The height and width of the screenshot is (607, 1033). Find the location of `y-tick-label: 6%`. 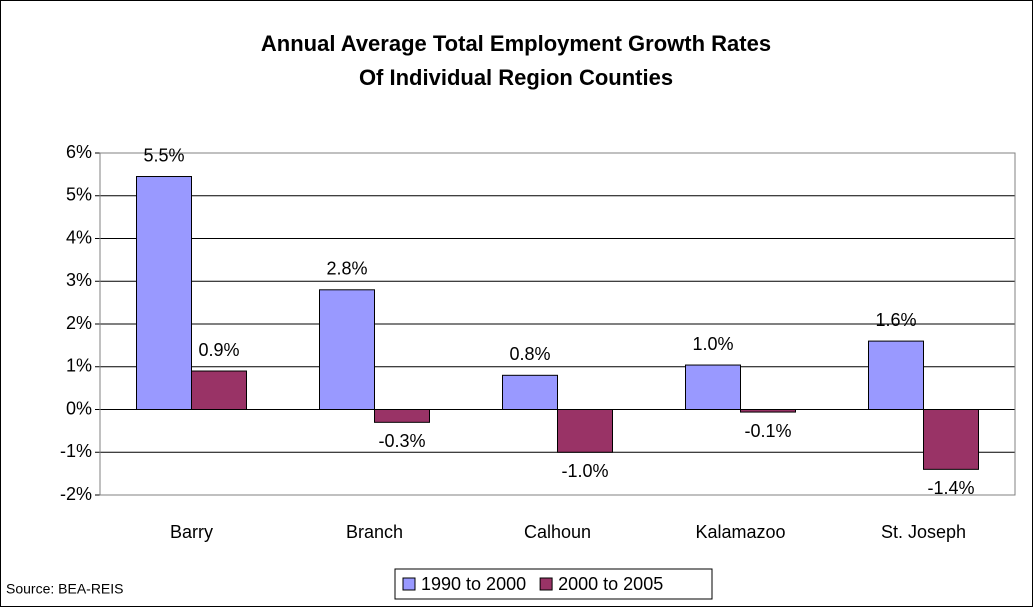

y-tick-label: 6% is located at coordinates (79, 152).